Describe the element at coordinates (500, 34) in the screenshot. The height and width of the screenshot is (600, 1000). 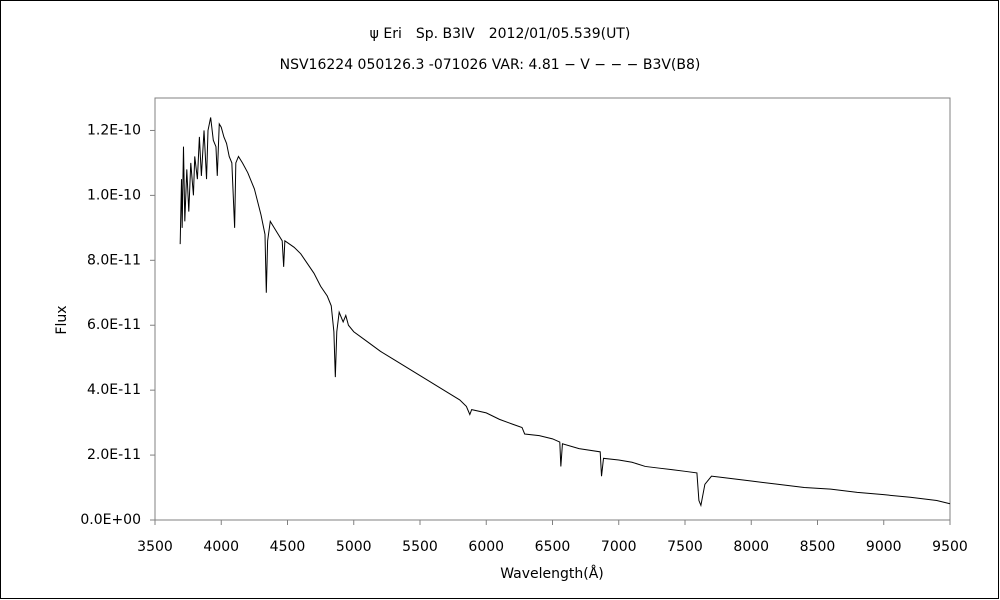
I see `chart-title: ψ Eri Sp. B3IV 2012/01/05.539(UT)` at that location.